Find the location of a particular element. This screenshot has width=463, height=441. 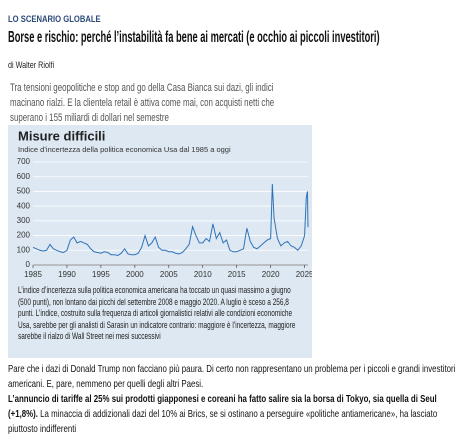

x-tick-label: 2020 is located at coordinates (271, 274).